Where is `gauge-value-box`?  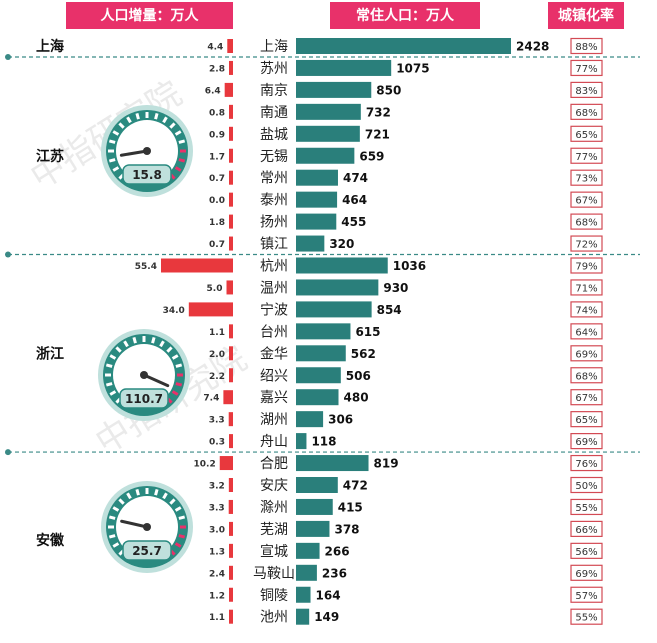
gauge-value-box is located at coordinates (147, 174).